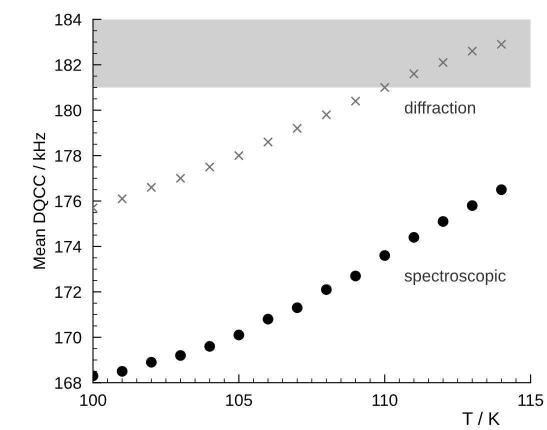  I want to click on x-axis-title: T / K, so click(481, 419).